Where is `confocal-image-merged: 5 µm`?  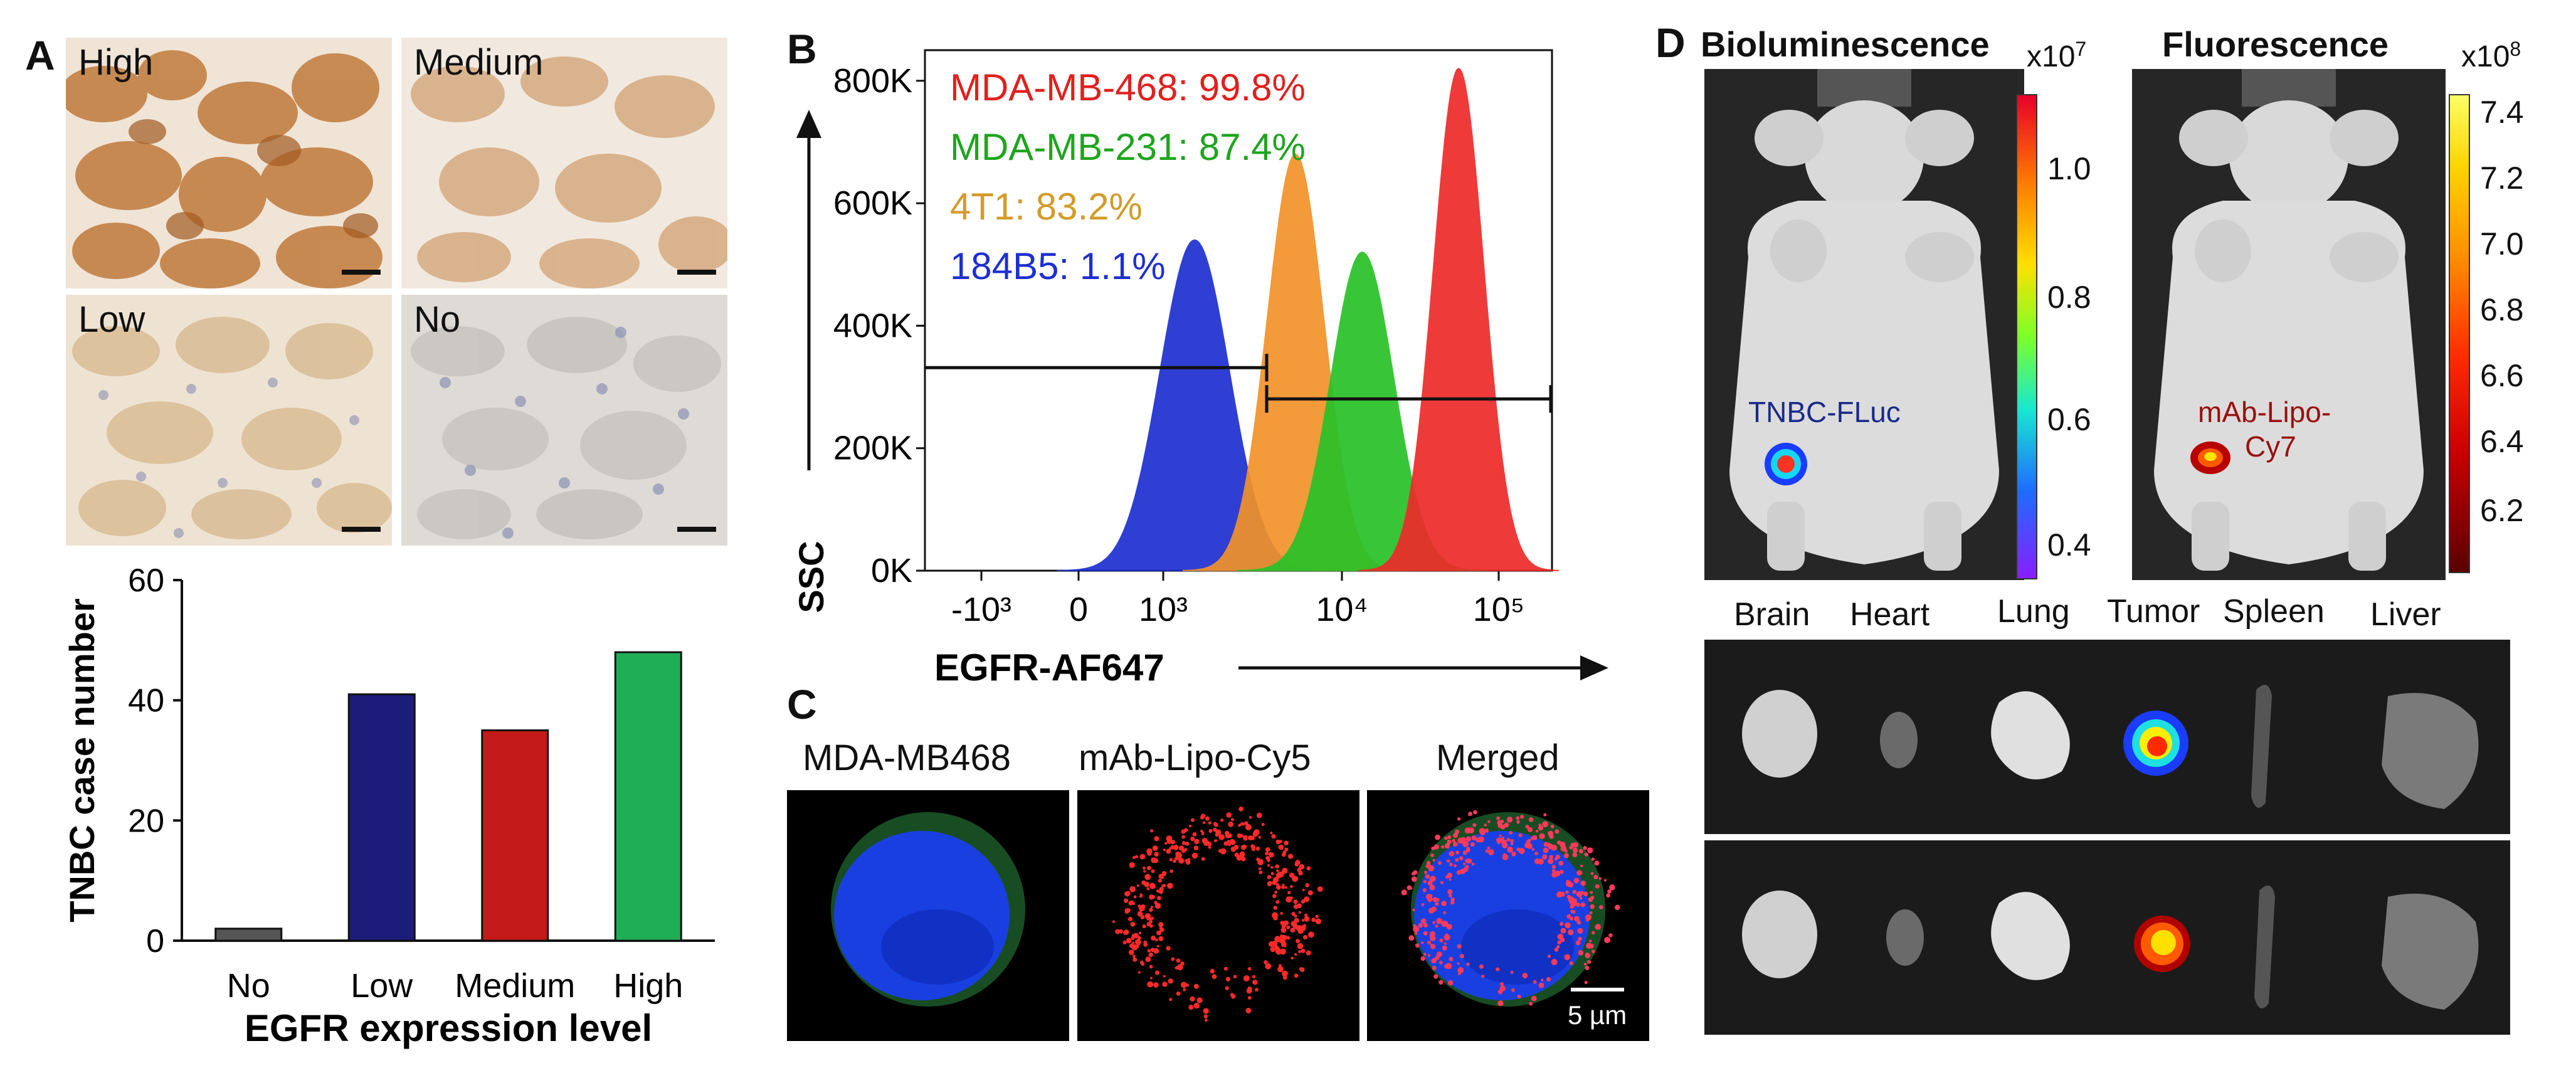 confocal-image-merged: 5 µm is located at coordinates (1508, 915).